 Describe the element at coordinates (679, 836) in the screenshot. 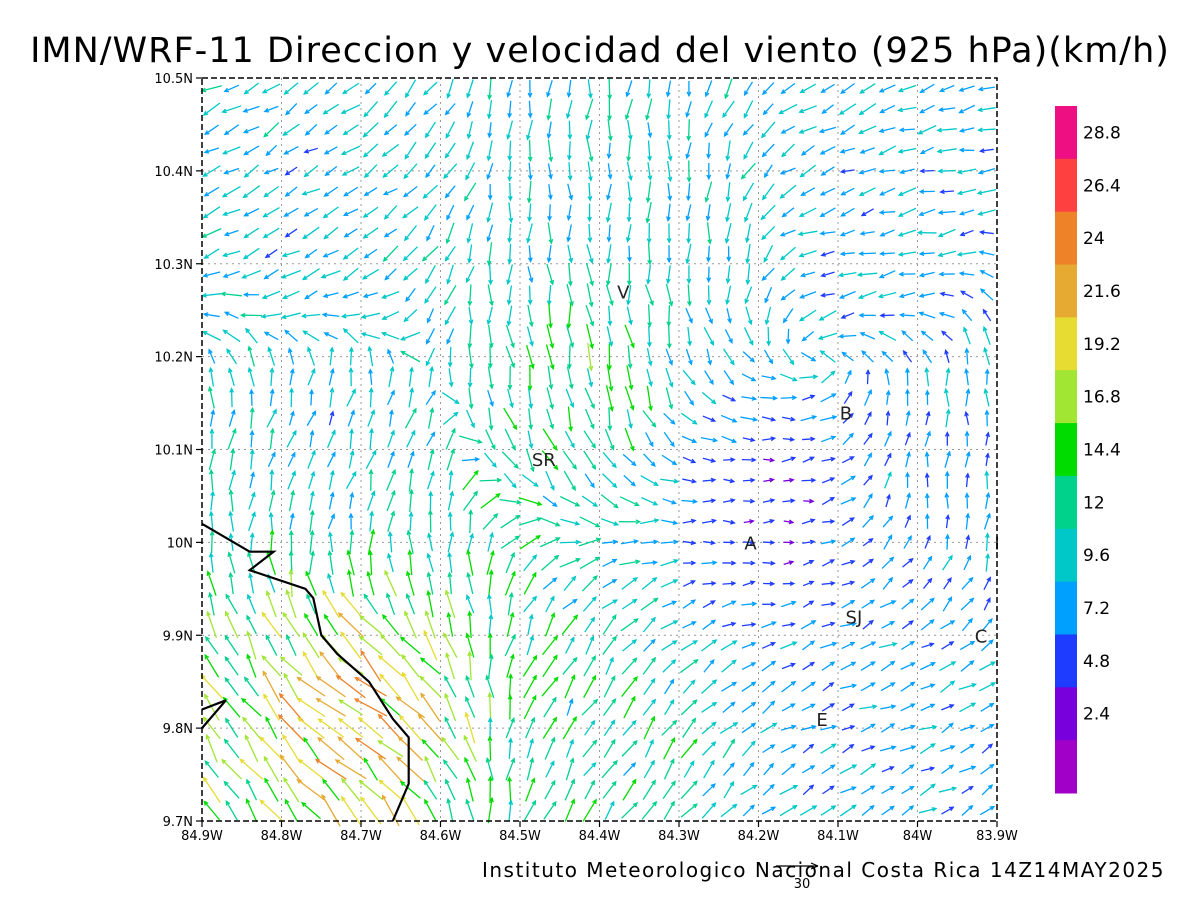

I see `lon-tick-label: 84.3W` at that location.